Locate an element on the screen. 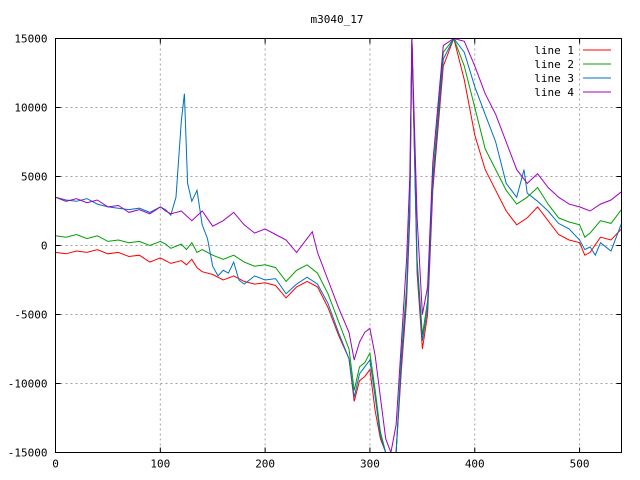 This screenshot has width=640, height=480. chart-title: m3040_17 is located at coordinates (337, 19).